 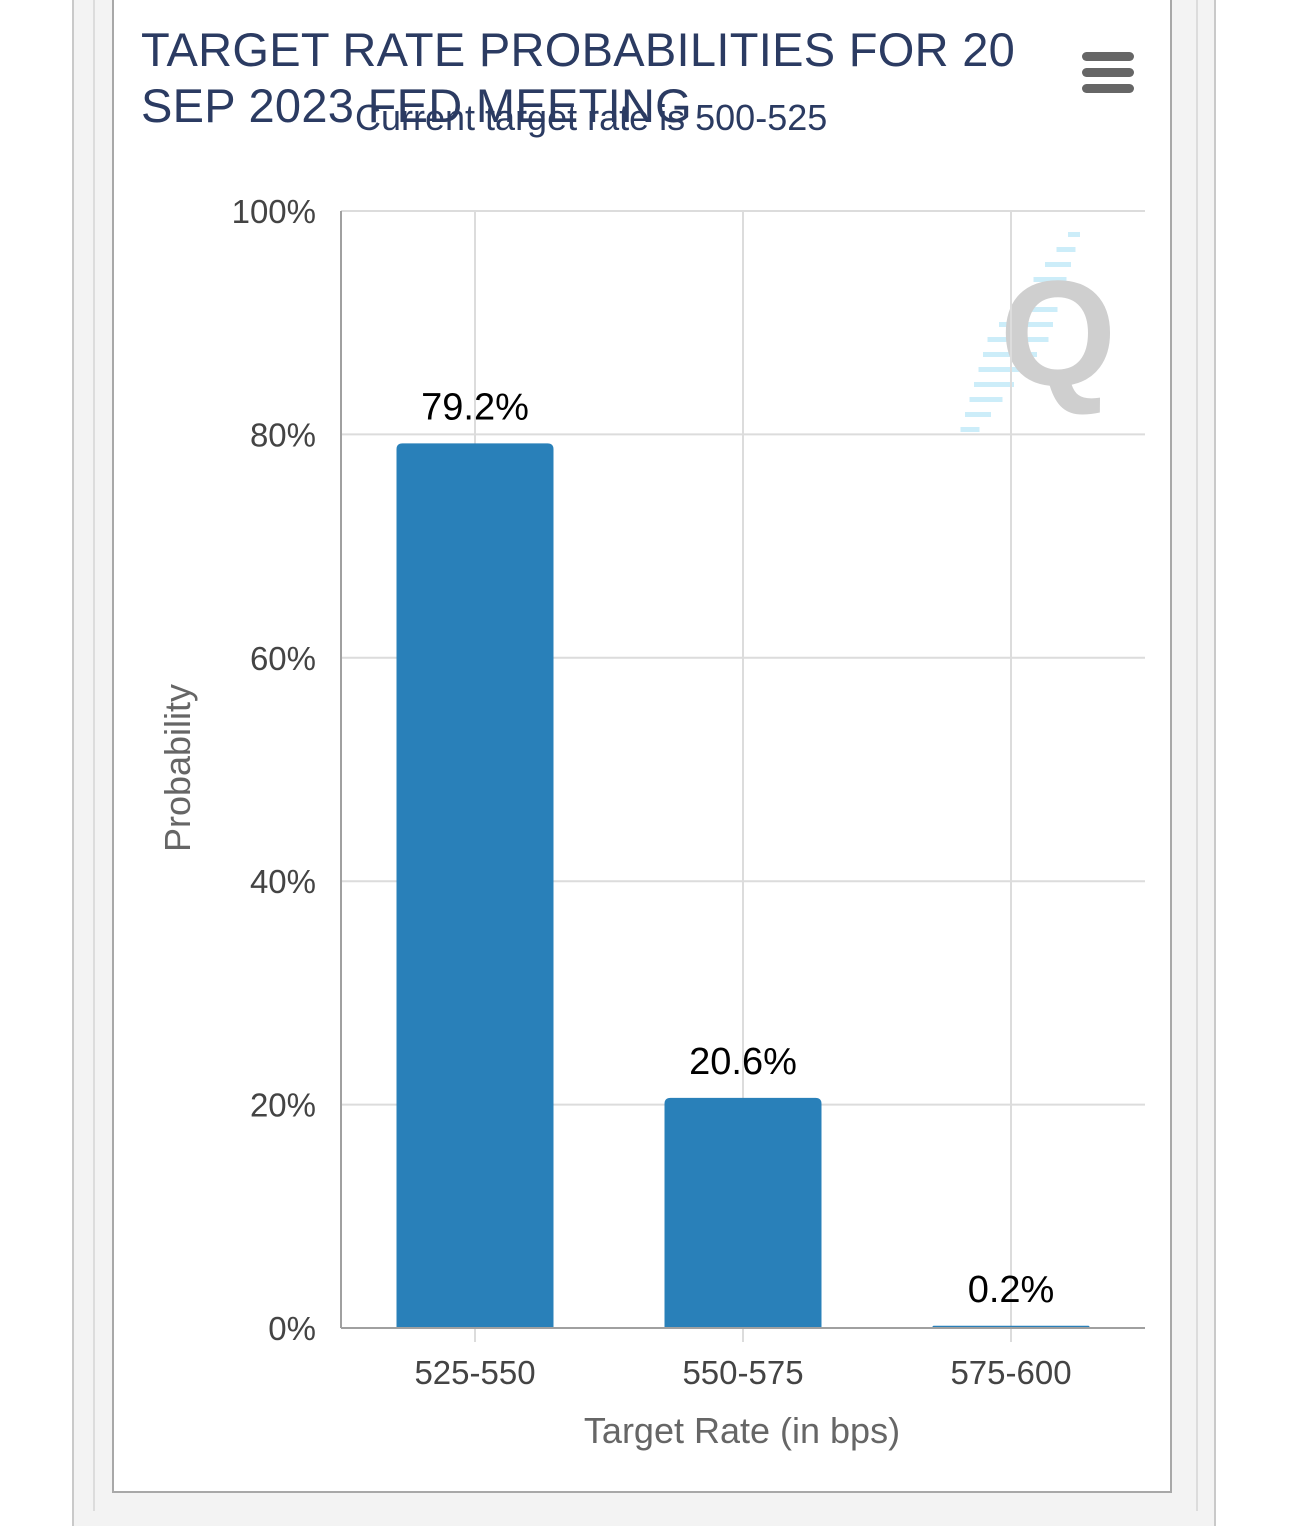 I want to click on y-tick-label: 60%, so click(x=283, y=658).